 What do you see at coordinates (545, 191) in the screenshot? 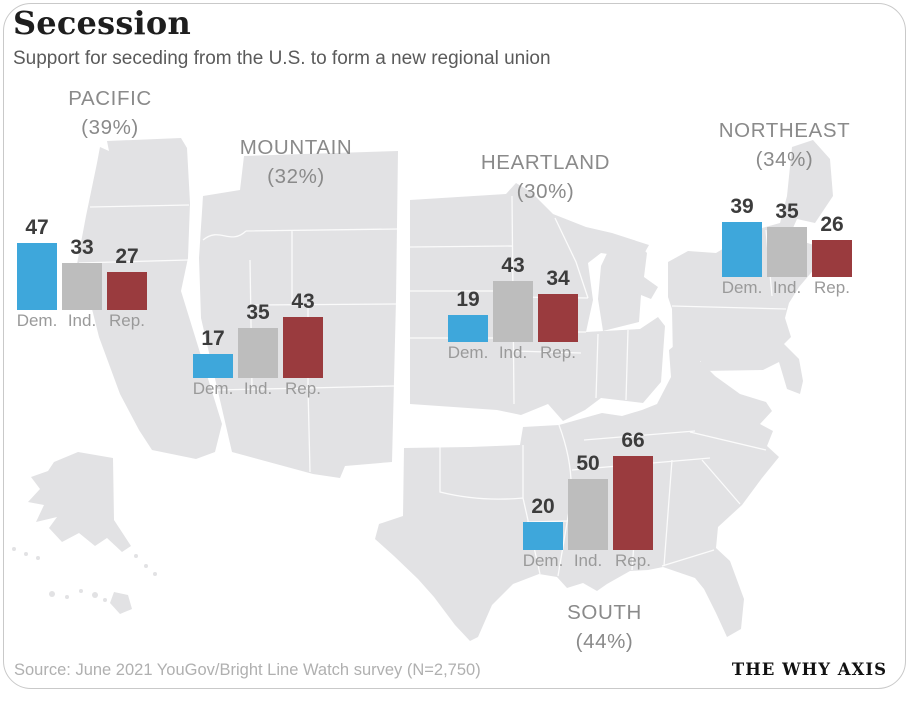
I see `region-support: (30%)` at bounding box center [545, 191].